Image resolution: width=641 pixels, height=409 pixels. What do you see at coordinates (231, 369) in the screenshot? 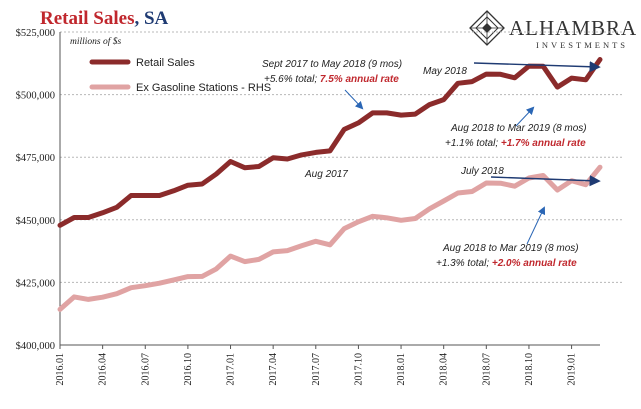
I see `x-tick-label: 2017.01` at bounding box center [231, 369].